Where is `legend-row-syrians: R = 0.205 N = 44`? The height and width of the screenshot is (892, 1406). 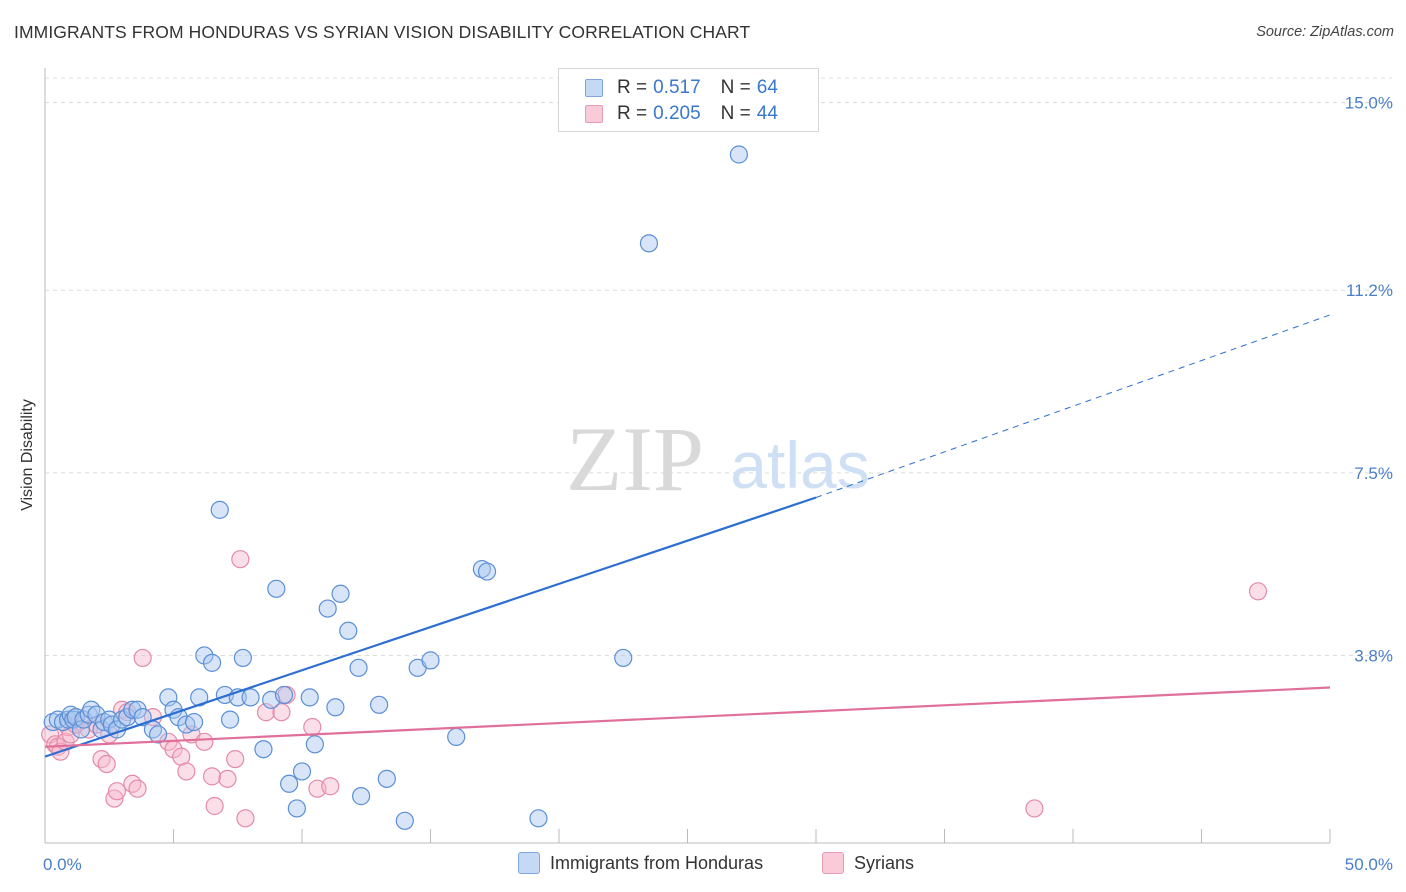
legend-row-syrians: R = 0.205 N = 44 is located at coordinates (681, 114).